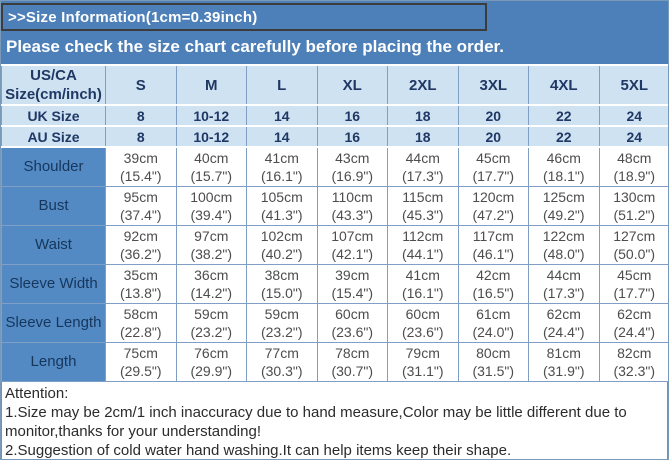 The image size is (669, 460). I want to click on header-size-xl: XL, so click(352, 85).